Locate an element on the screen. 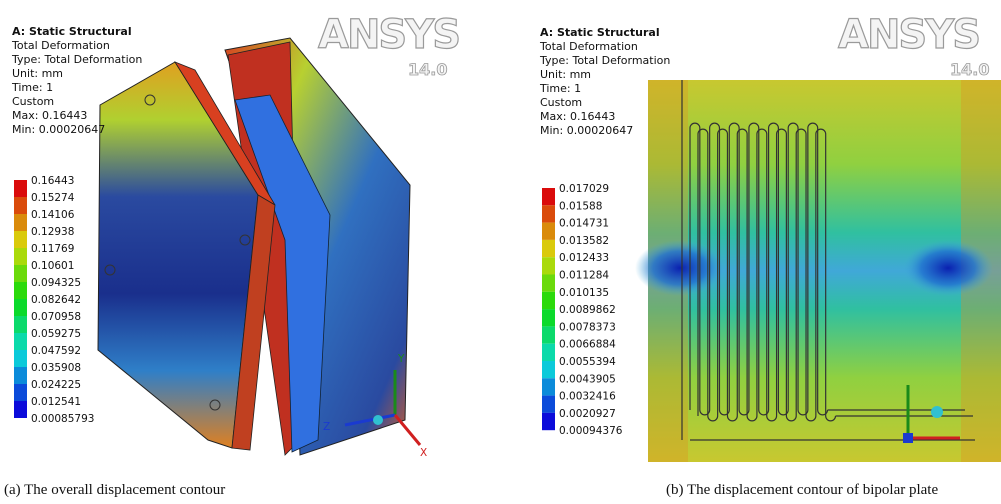  legend-label: 0.059275 is located at coordinates (56, 334).